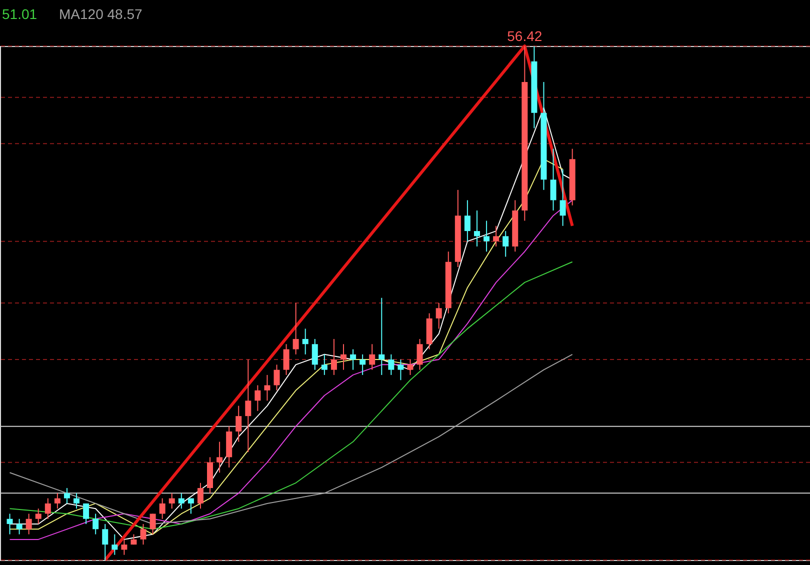 This screenshot has width=810, height=565. Describe the element at coordinates (524, 36) in the screenshot. I see `annotation: 56.42` at that location.